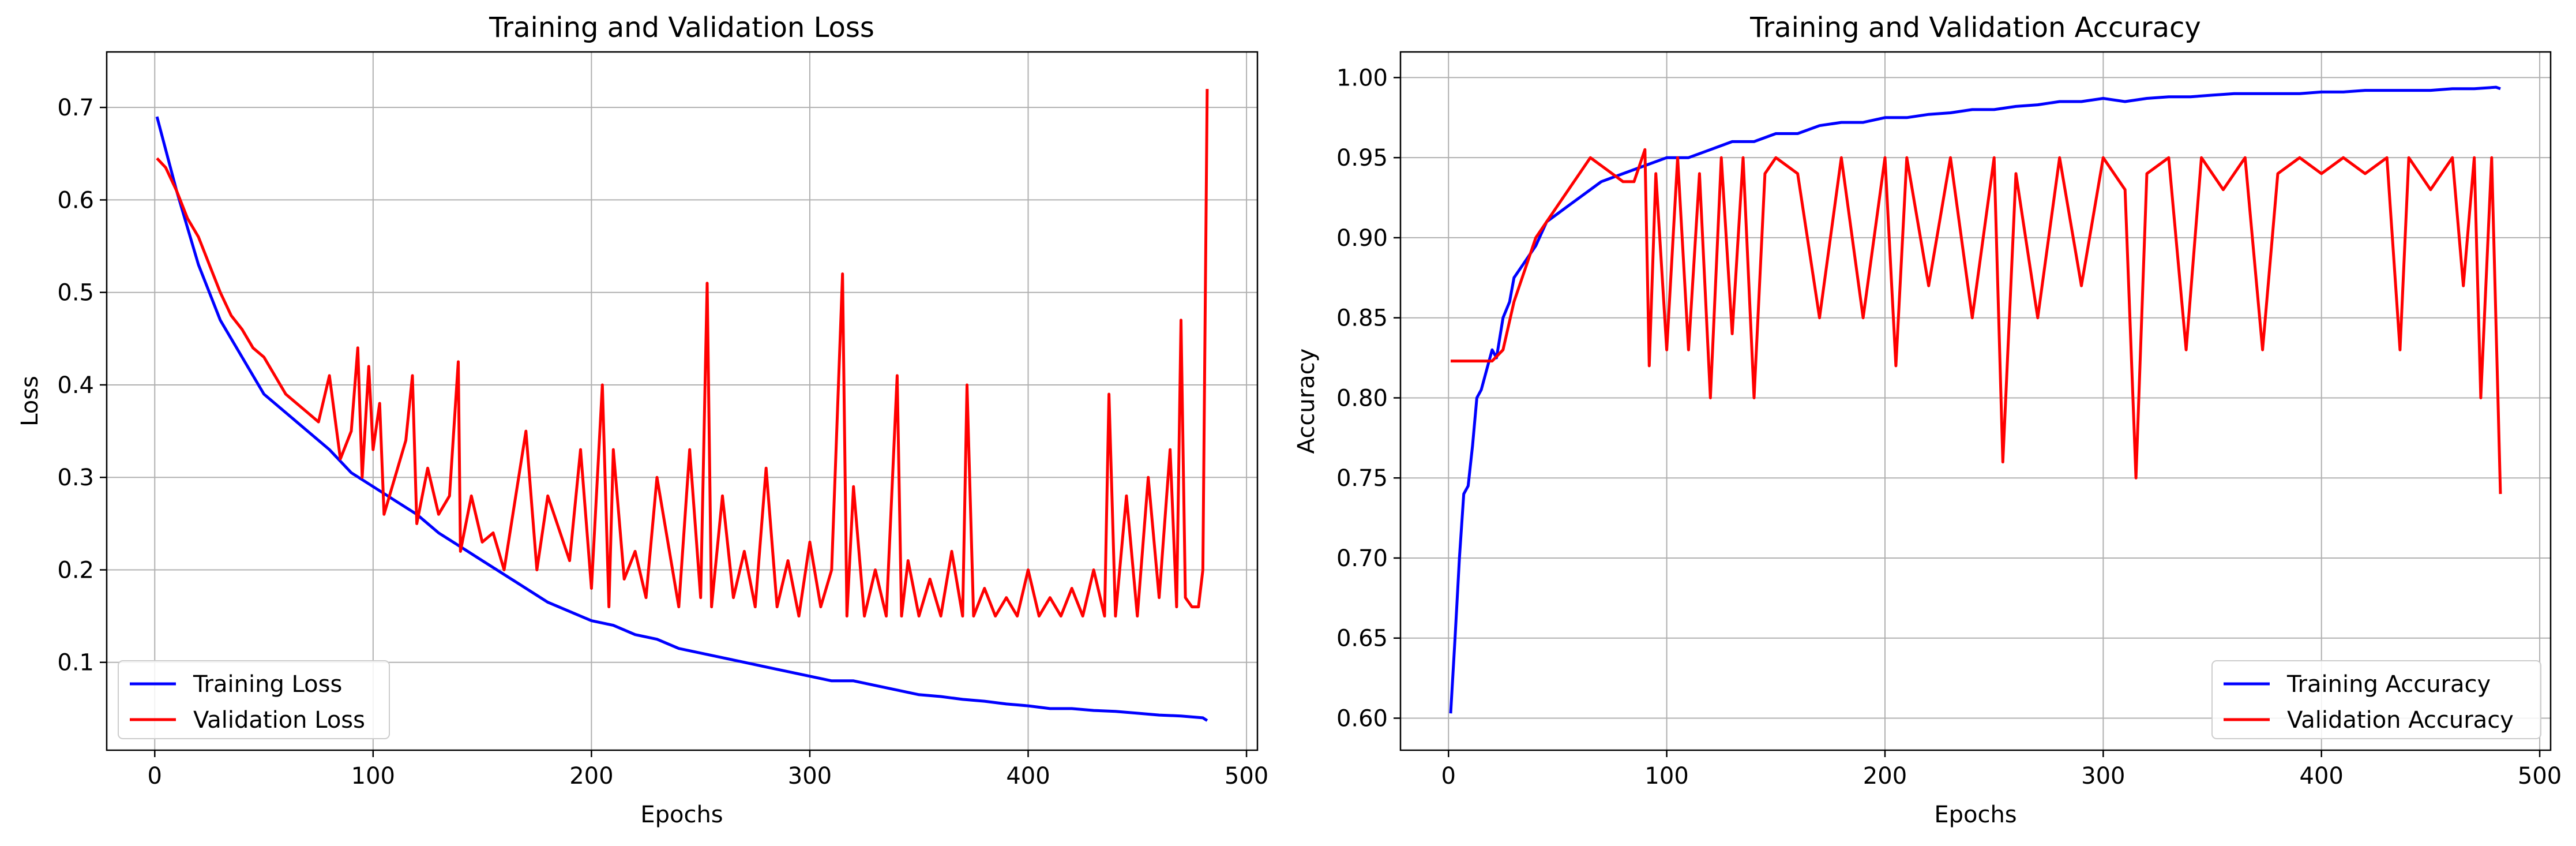  What do you see at coordinates (681, 815) in the screenshot?
I see `loss-x-axis-label: Epochs` at bounding box center [681, 815].